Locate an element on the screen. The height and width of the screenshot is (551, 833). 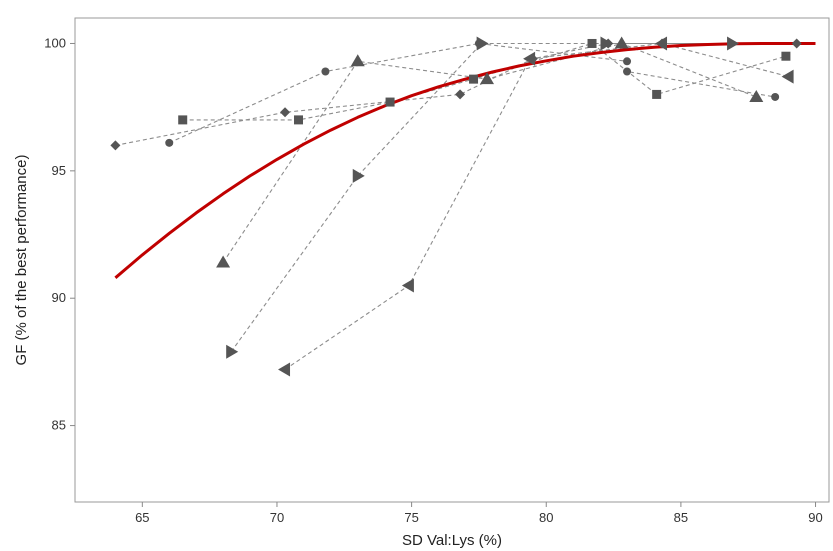
y-axis: 85 90 95 100 is located at coordinates (59, 234).